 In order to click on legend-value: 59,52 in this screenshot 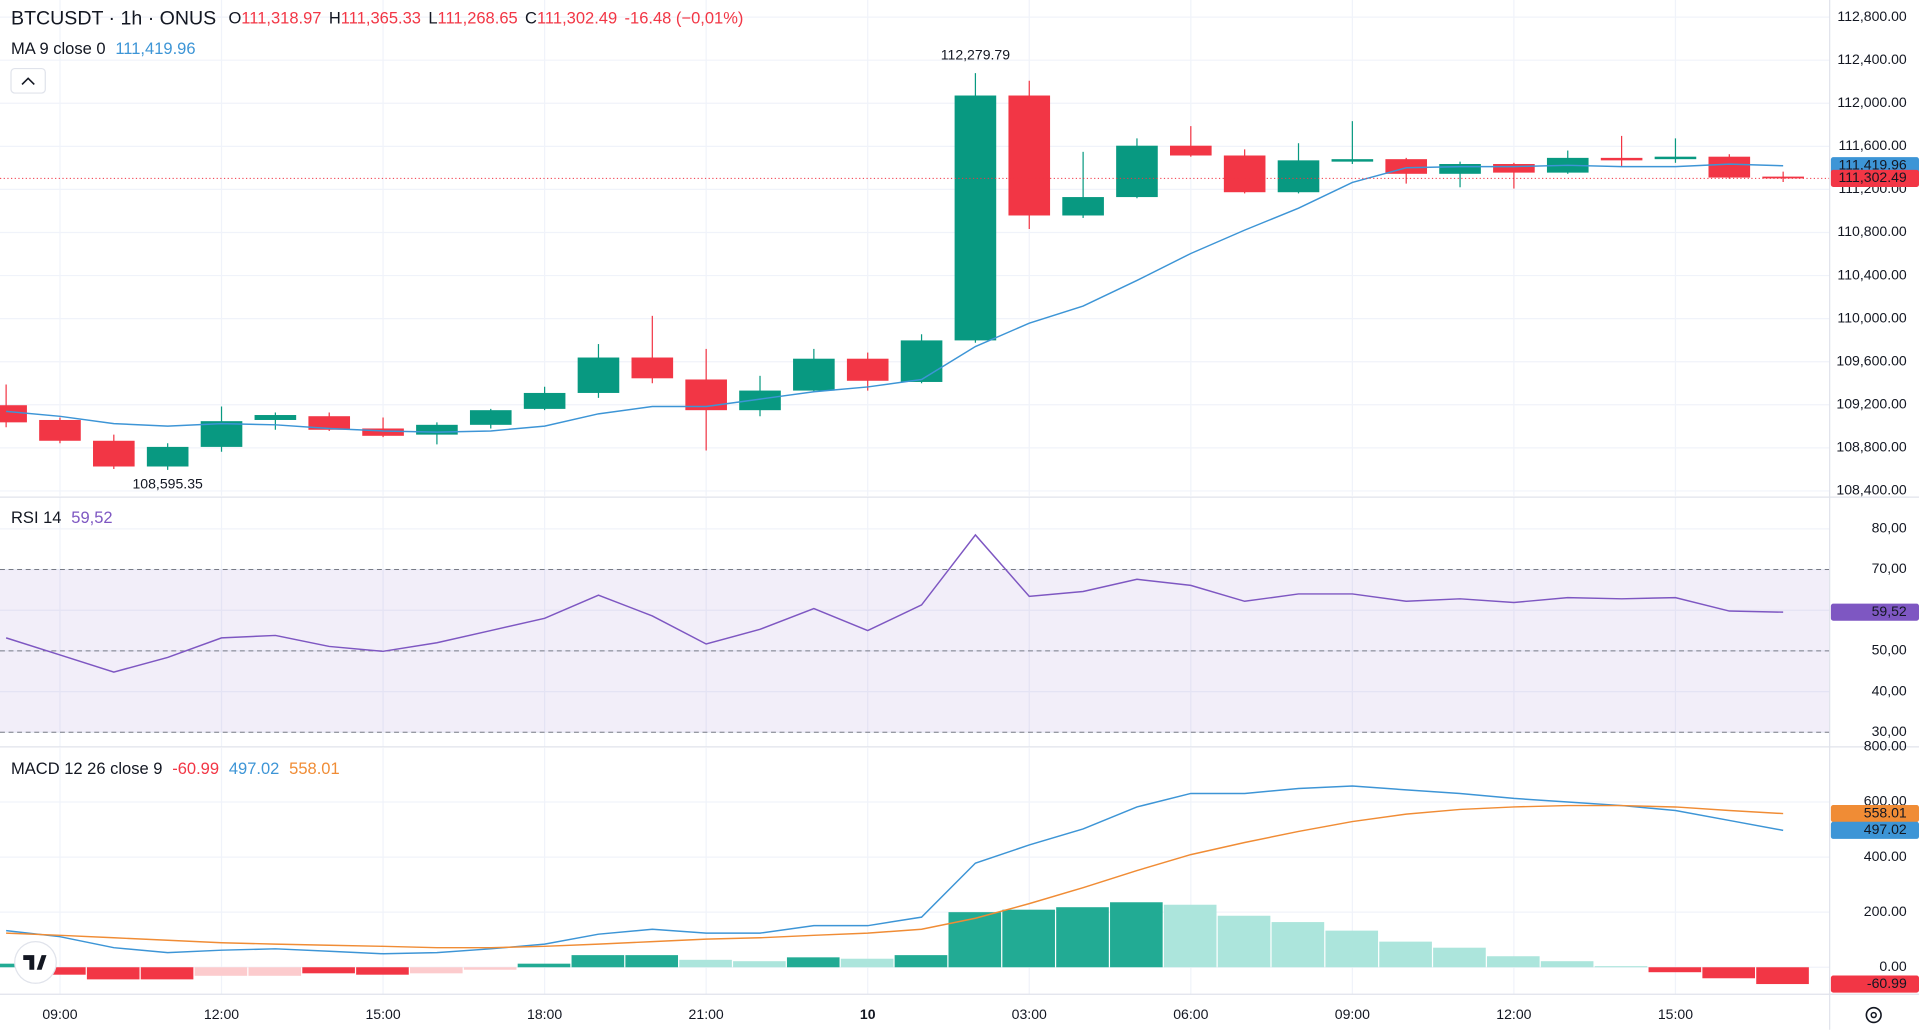, I will do `click(91, 518)`.